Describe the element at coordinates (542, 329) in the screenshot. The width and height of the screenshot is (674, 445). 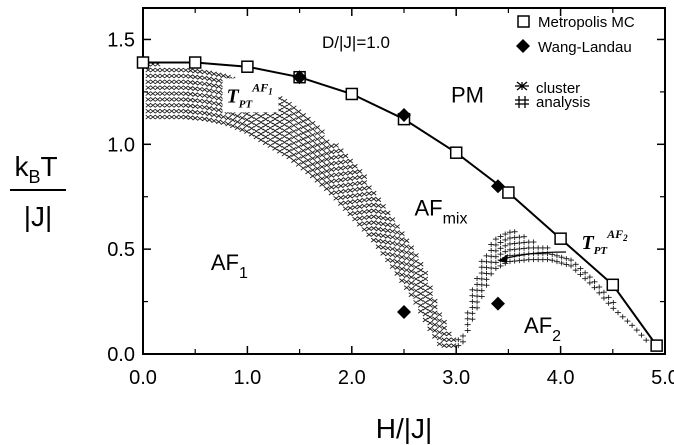
I see `region-label: AF2` at that location.